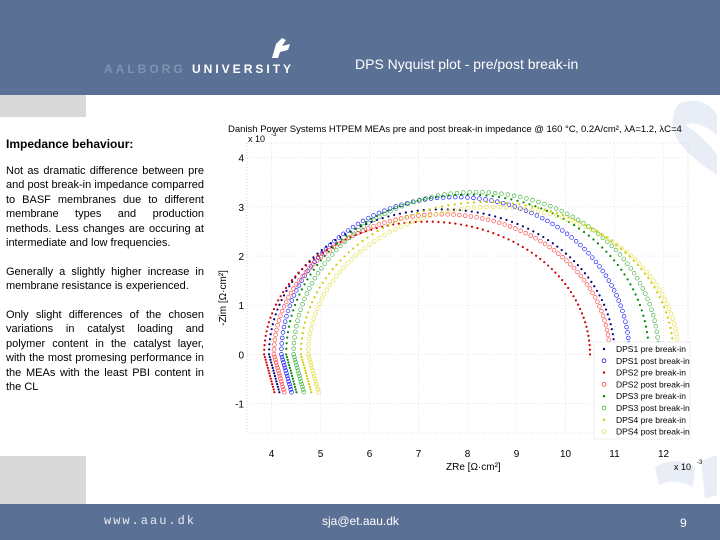  Describe the element at coordinates (700, 463) in the screenshot. I see `x-multiplier-exponent: -3` at that location.